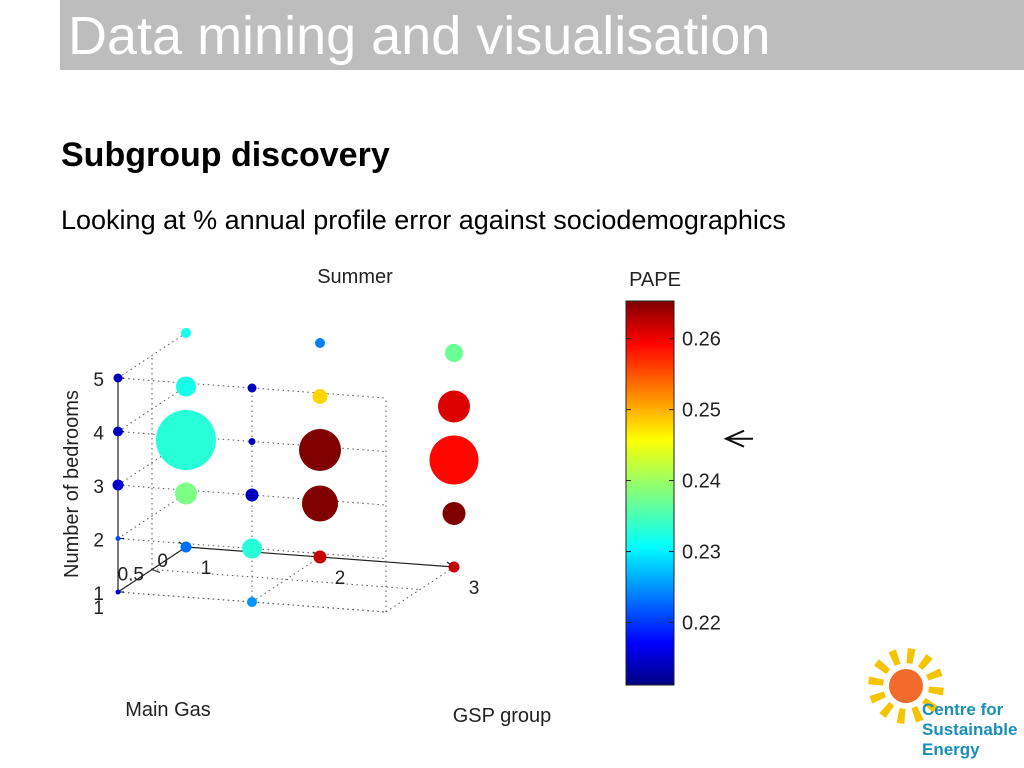 This screenshot has height=768, width=1024. Describe the element at coordinates (98, 434) in the screenshot. I see `z-tick-label: 4` at that location.